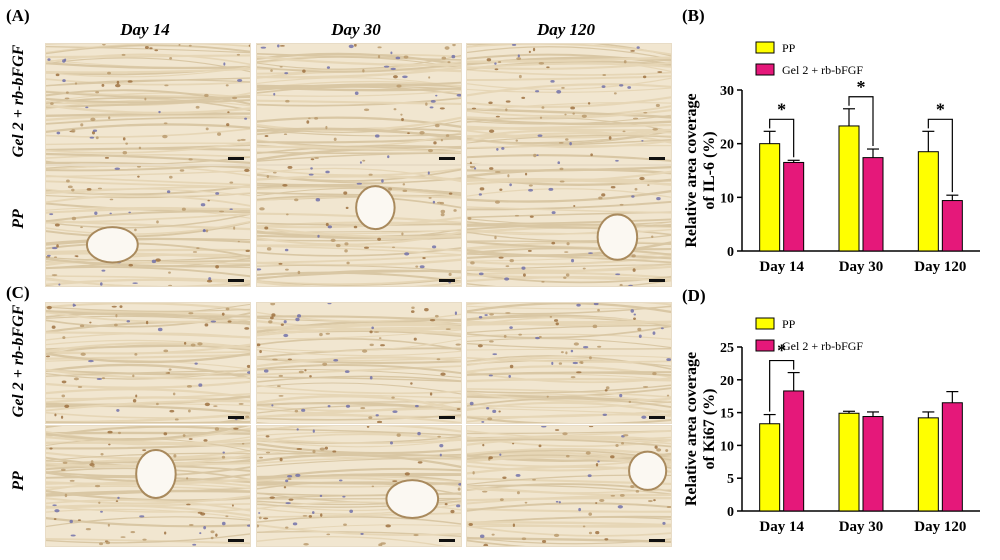  What do you see at coordinates (18, 481) in the screenshot?
I see `row-label-pp-c: PP` at bounding box center [18, 481].